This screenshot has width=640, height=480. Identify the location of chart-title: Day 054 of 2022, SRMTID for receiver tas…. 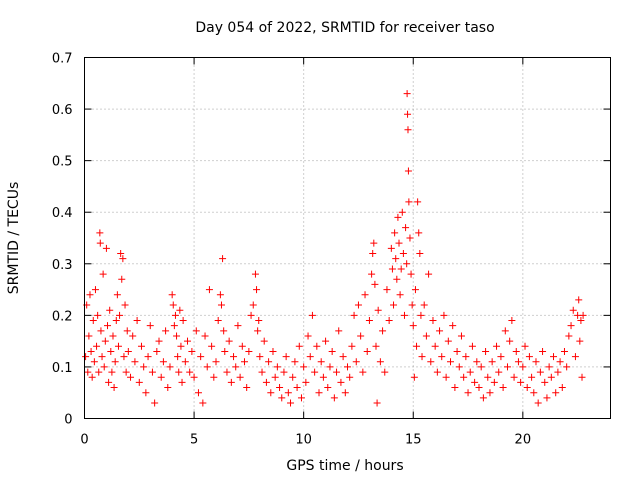
(344, 28).